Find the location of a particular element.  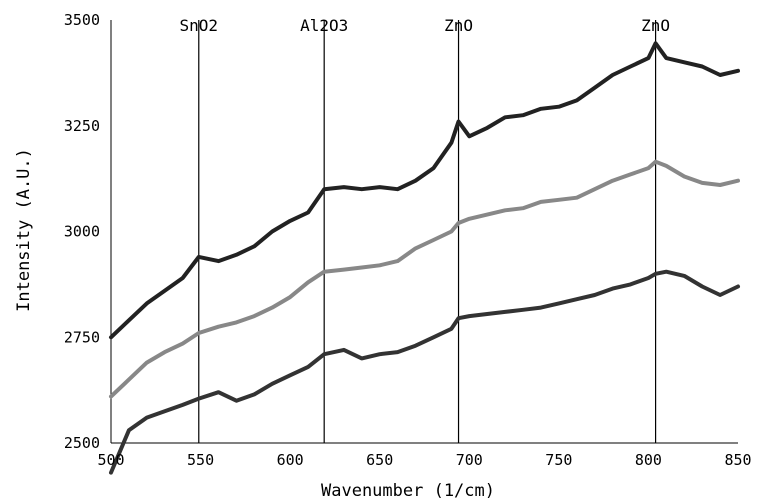

x-tick-label-2: 600 is located at coordinates (290, 460).